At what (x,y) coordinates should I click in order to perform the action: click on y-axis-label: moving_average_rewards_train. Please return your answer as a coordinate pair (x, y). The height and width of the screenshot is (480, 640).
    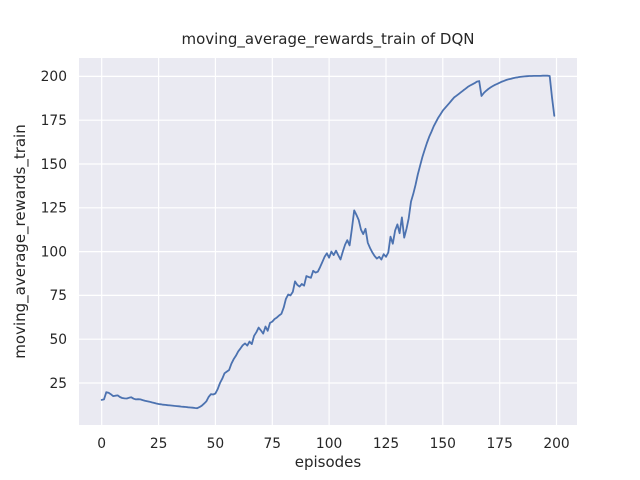
    Looking at the image, I should click on (20, 241).